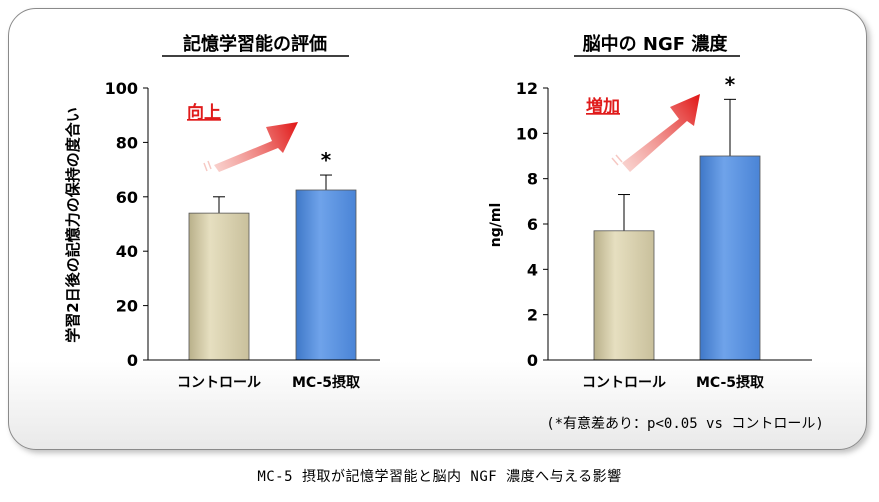  I want to click on chart1-y-tick-label: 80, so click(127, 142).